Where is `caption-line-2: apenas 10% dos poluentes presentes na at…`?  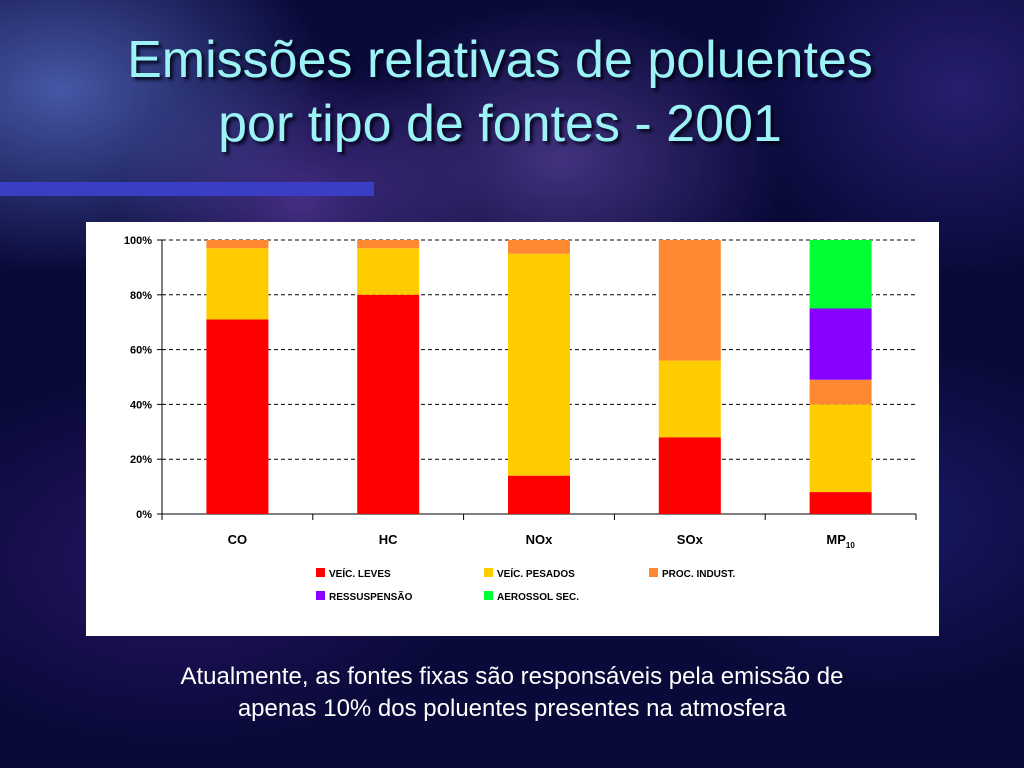
caption-line-2: apenas 10% dos poluentes presentes na at… is located at coordinates (512, 708).